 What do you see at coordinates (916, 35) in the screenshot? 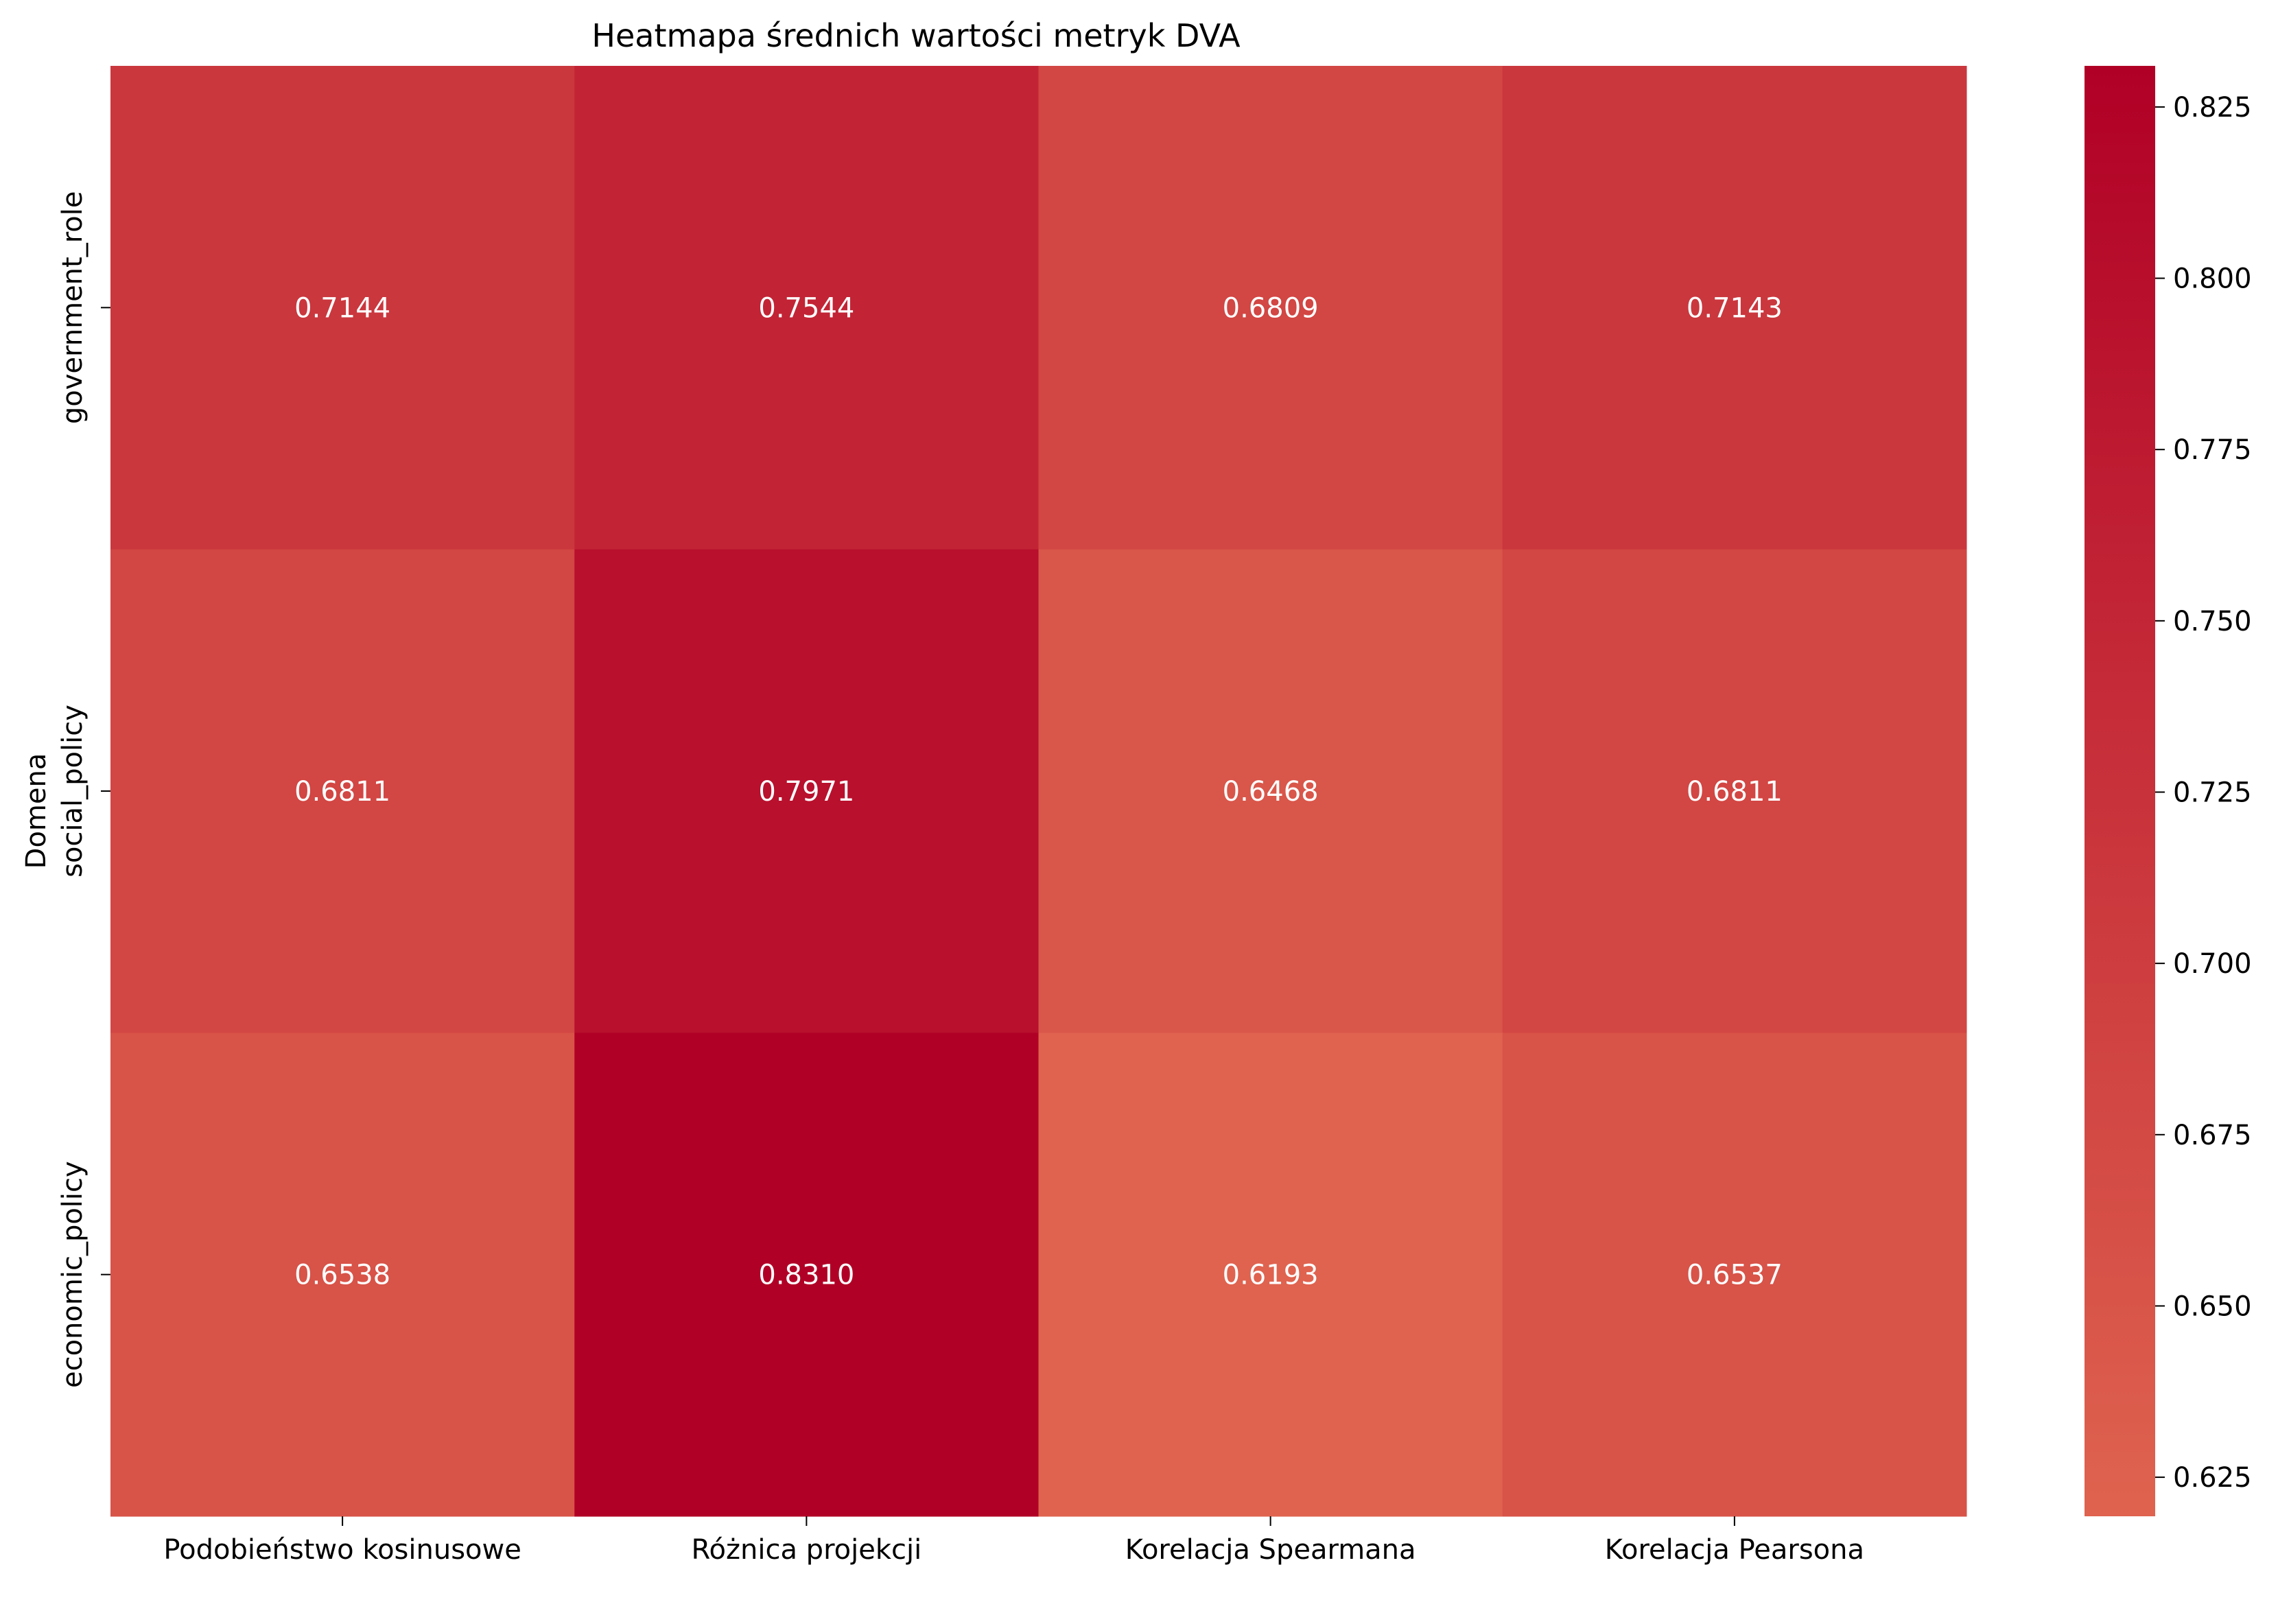
I see `chart-title: Heatmapa średnich wartości metryk DVA` at bounding box center [916, 35].